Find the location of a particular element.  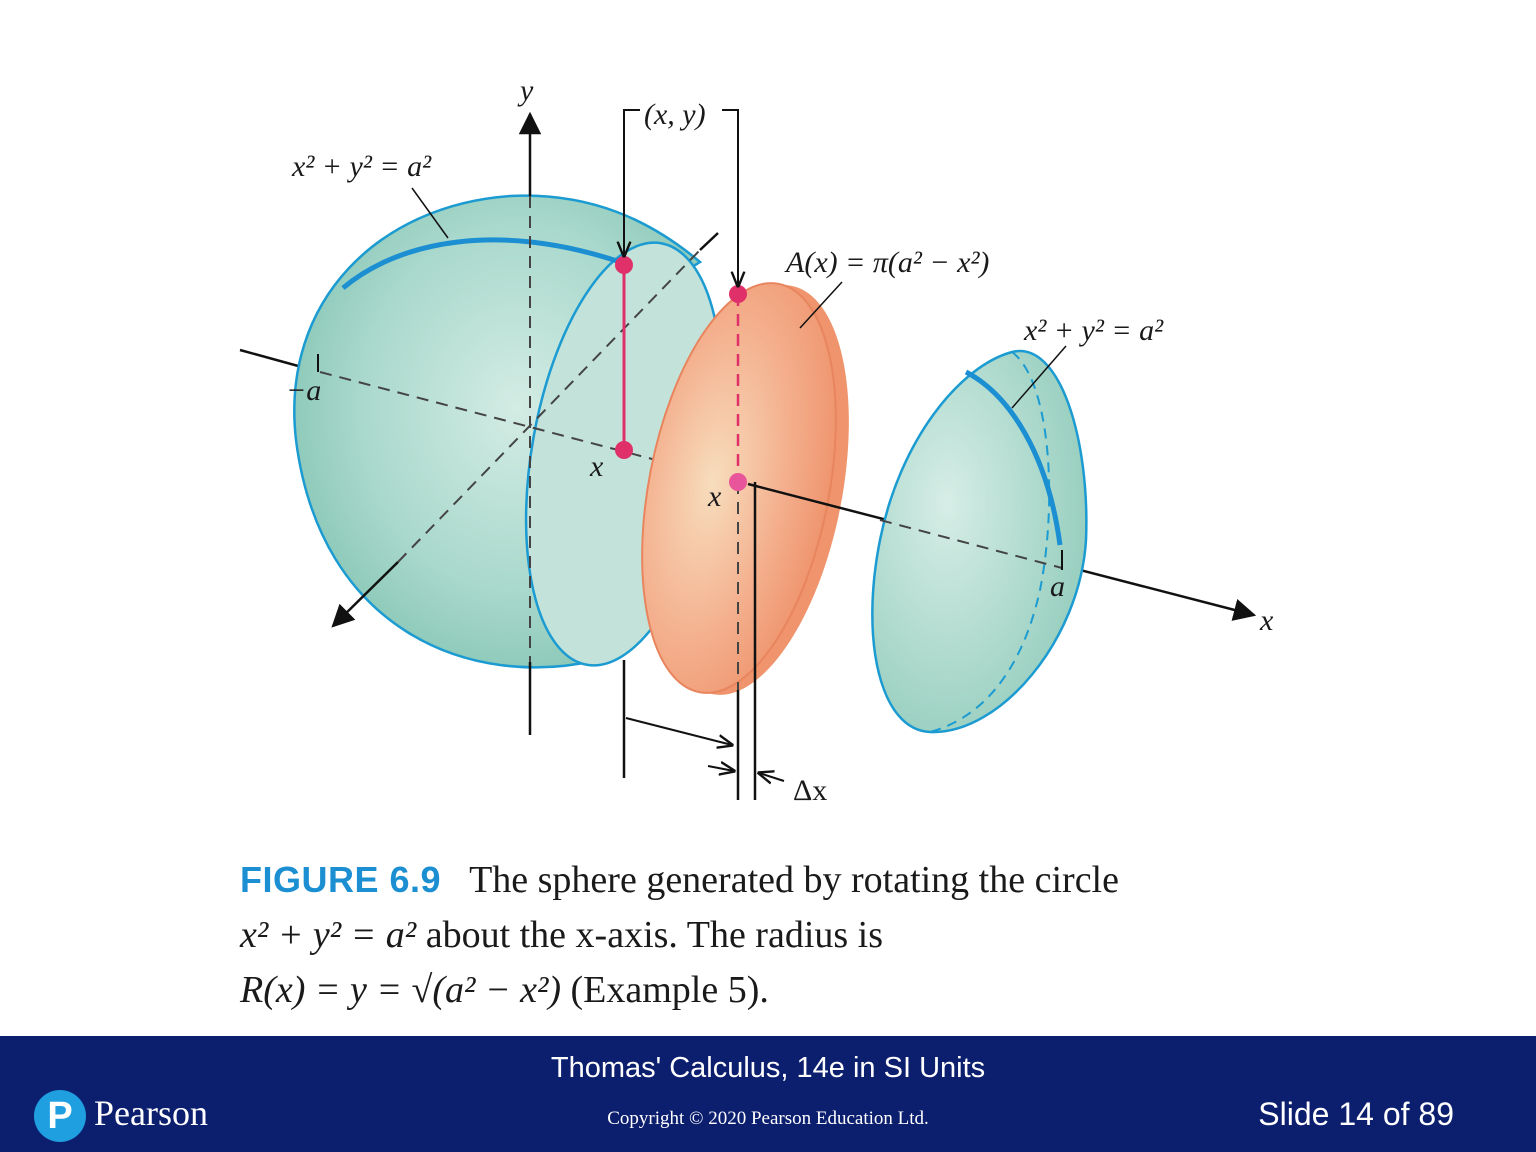

z-axis-front is located at coordinates (365, 594).